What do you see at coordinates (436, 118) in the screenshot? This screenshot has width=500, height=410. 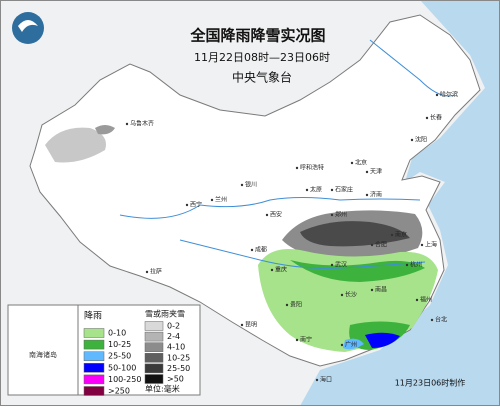 I see `city-label: 长春` at bounding box center [436, 118].